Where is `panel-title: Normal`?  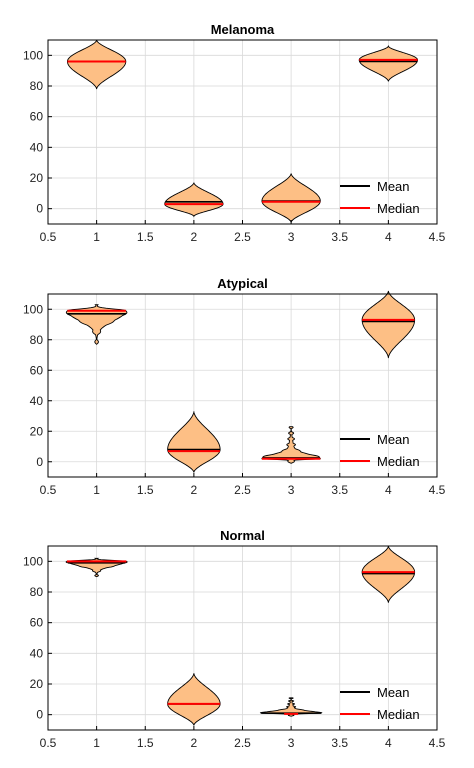 panel-title: Normal is located at coordinates (242, 535).